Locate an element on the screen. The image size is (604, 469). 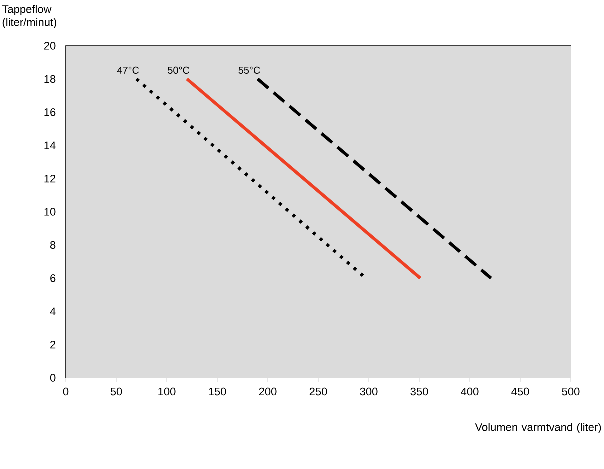
y-tick-label: 0 is located at coordinates (53, 378).